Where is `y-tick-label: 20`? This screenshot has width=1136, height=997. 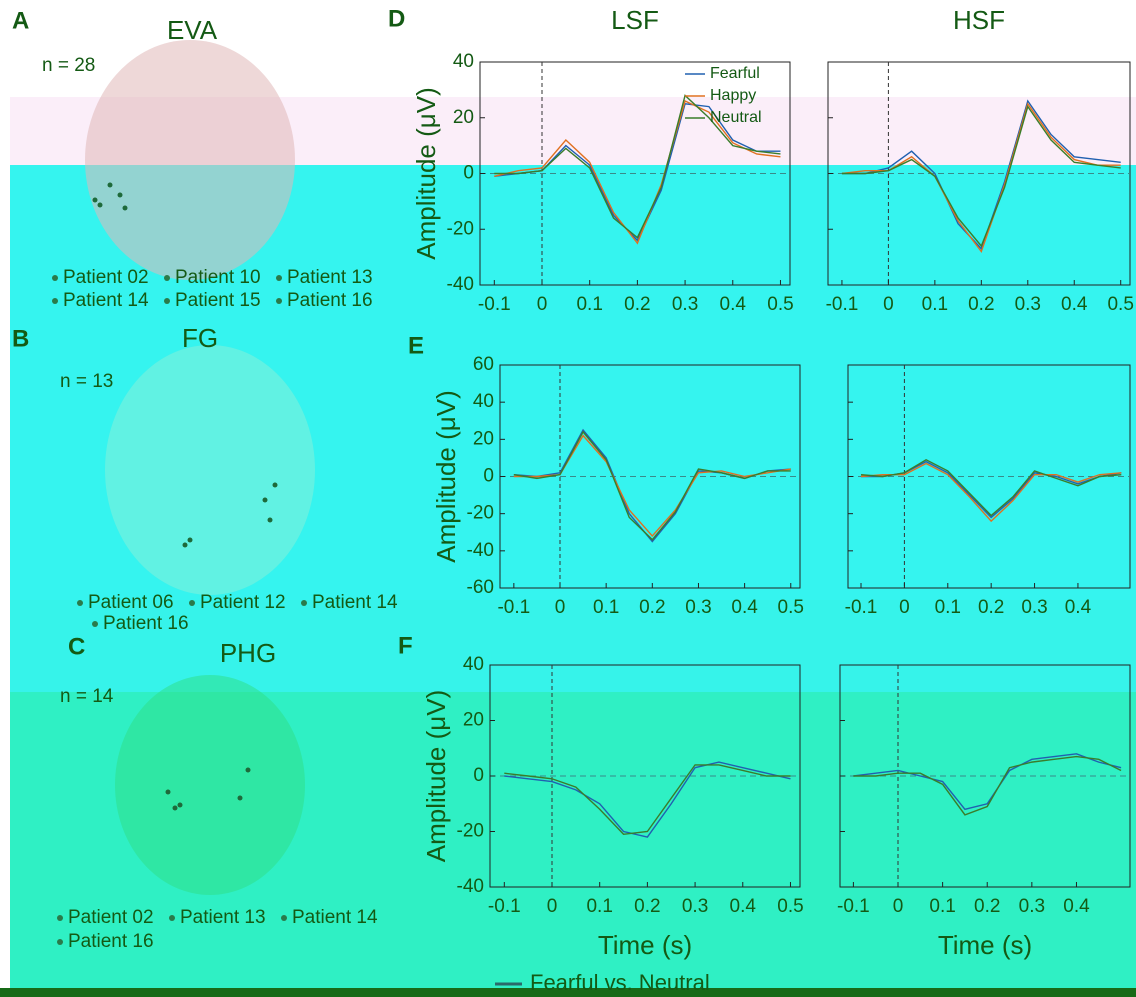
y-tick-label: 20 is located at coordinates (473, 720).